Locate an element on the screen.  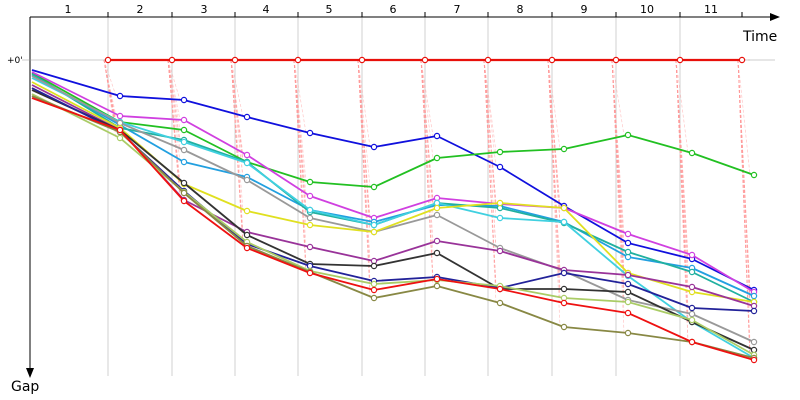
y-axis-arrow is located at coordinates (30, 373).